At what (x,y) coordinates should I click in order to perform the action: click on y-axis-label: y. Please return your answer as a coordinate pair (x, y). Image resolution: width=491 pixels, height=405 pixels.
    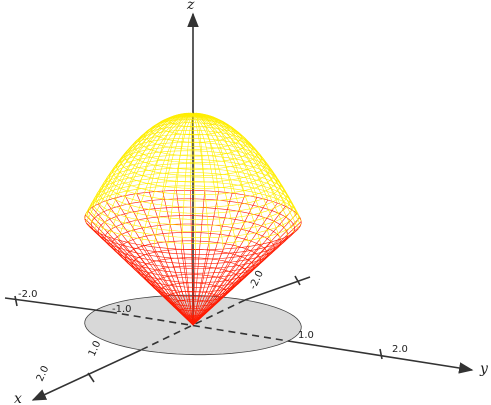
    Looking at the image, I should click on (484, 369).